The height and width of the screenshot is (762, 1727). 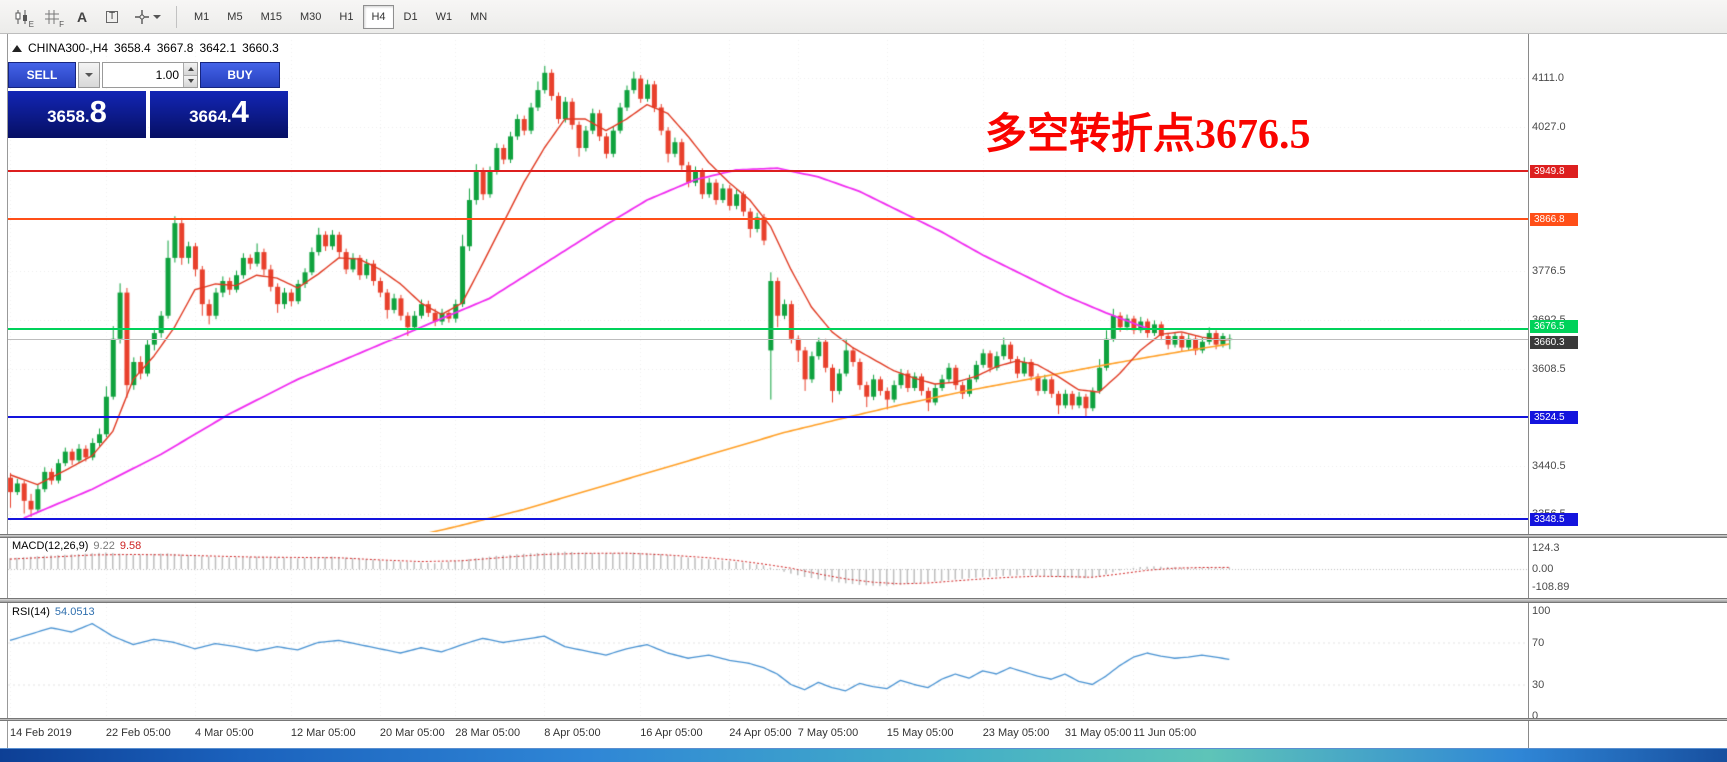 What do you see at coordinates (828, 733) in the screenshot?
I see `date-tick: 7 May 05:00` at bounding box center [828, 733].